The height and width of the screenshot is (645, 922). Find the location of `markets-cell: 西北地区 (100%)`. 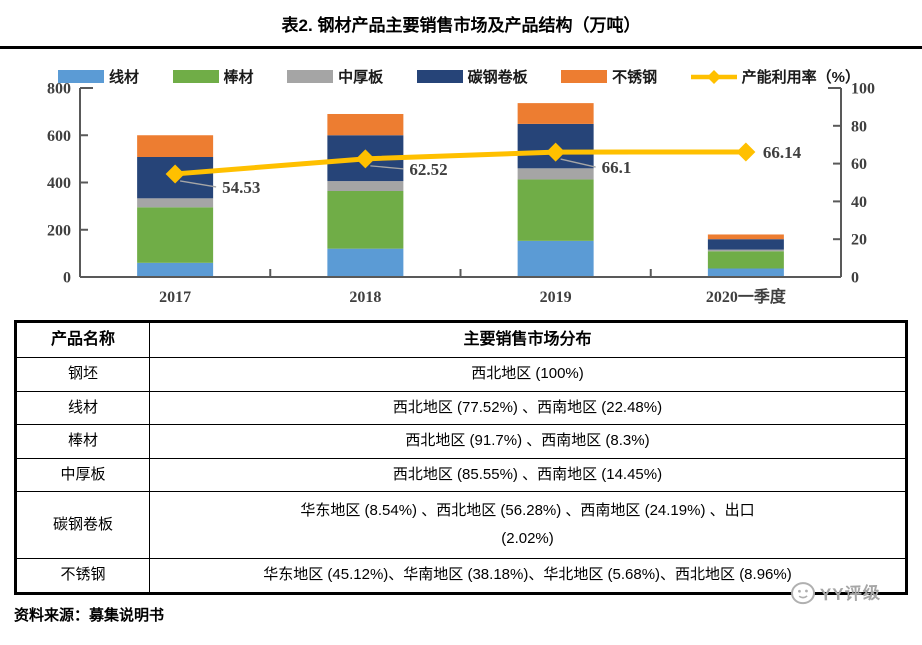

markets-cell: 西北地区 (100%) is located at coordinates (528, 374).